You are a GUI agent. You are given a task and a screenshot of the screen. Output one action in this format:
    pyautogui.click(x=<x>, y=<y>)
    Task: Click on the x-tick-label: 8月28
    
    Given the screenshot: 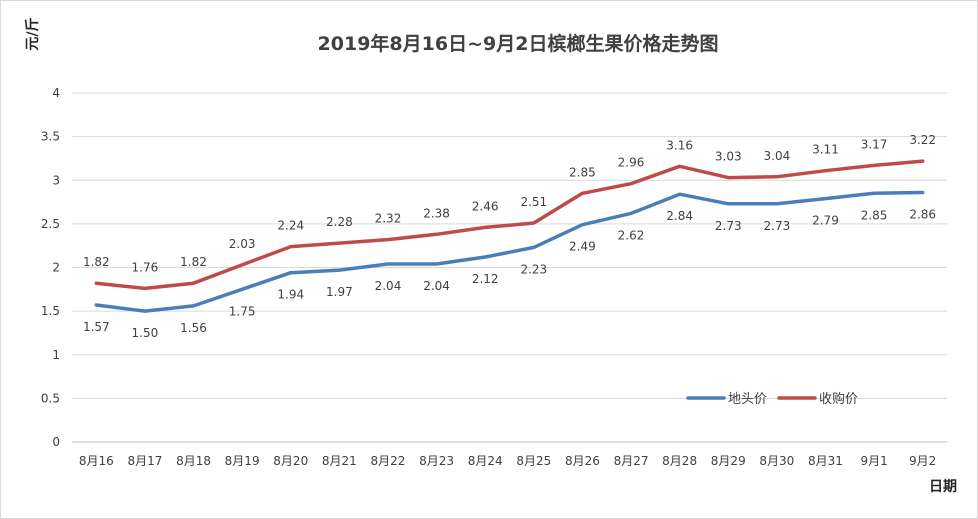 What is the action you would take?
    pyautogui.click(x=679, y=461)
    